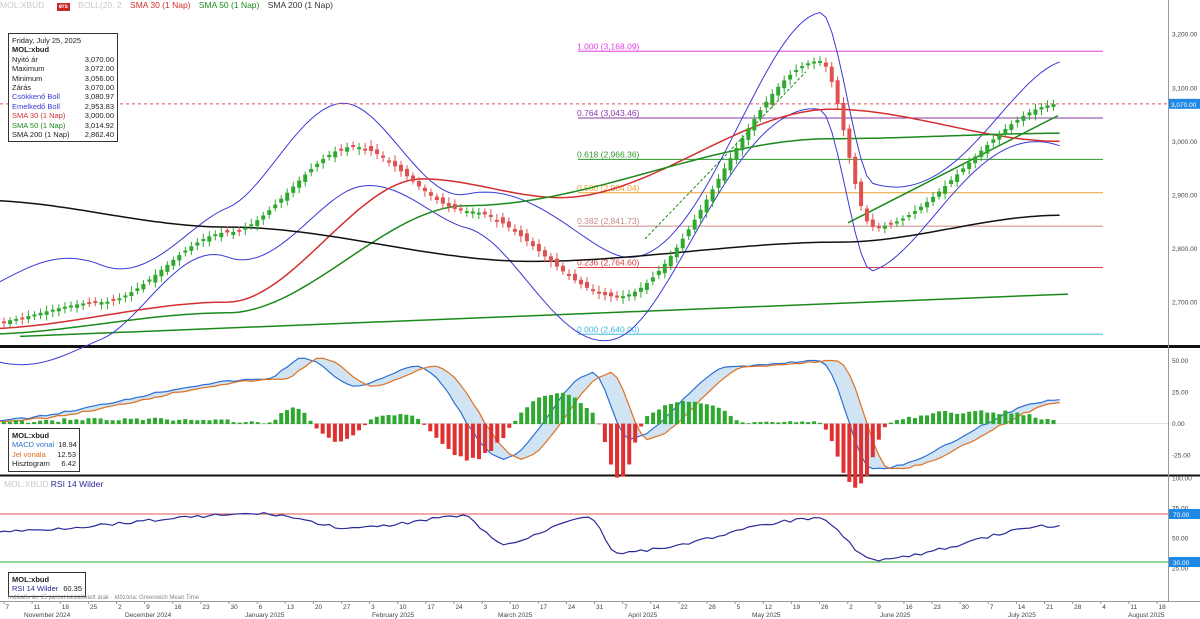  What do you see at coordinates (1184, 103) in the screenshot?
I see `last-price-badge` at bounding box center [1184, 103].